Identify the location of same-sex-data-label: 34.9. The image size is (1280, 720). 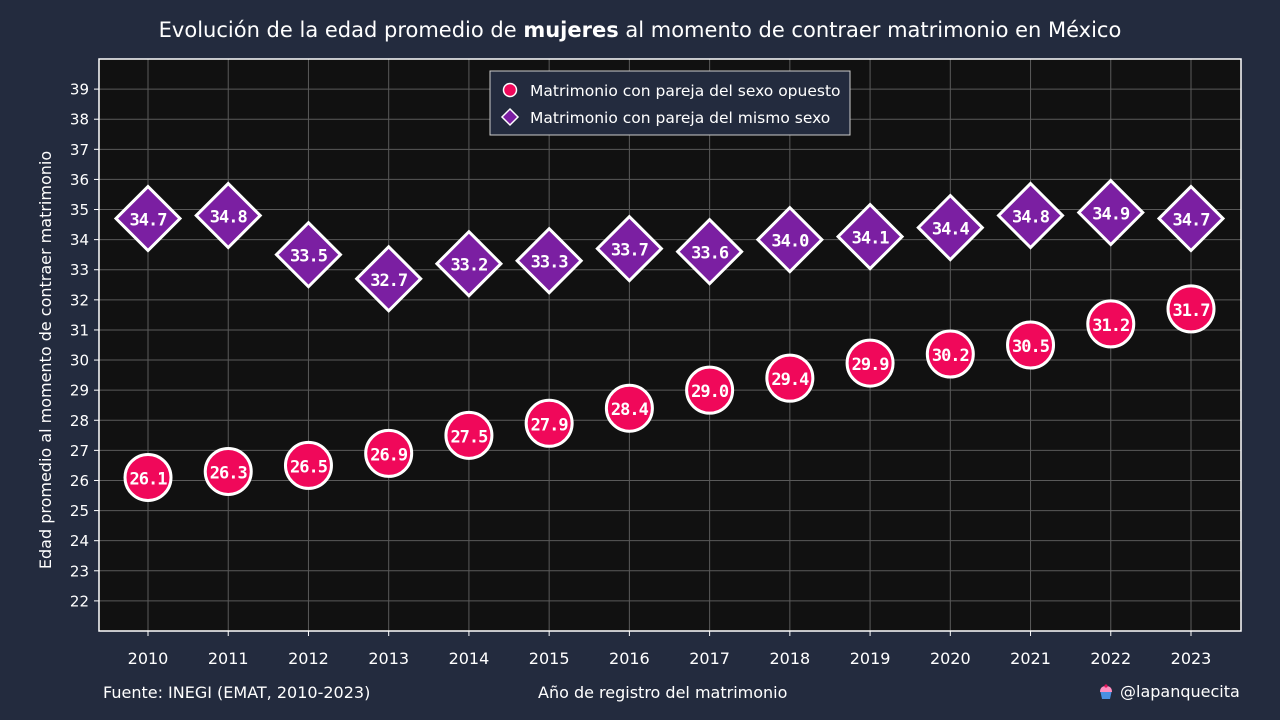
(1111, 215).